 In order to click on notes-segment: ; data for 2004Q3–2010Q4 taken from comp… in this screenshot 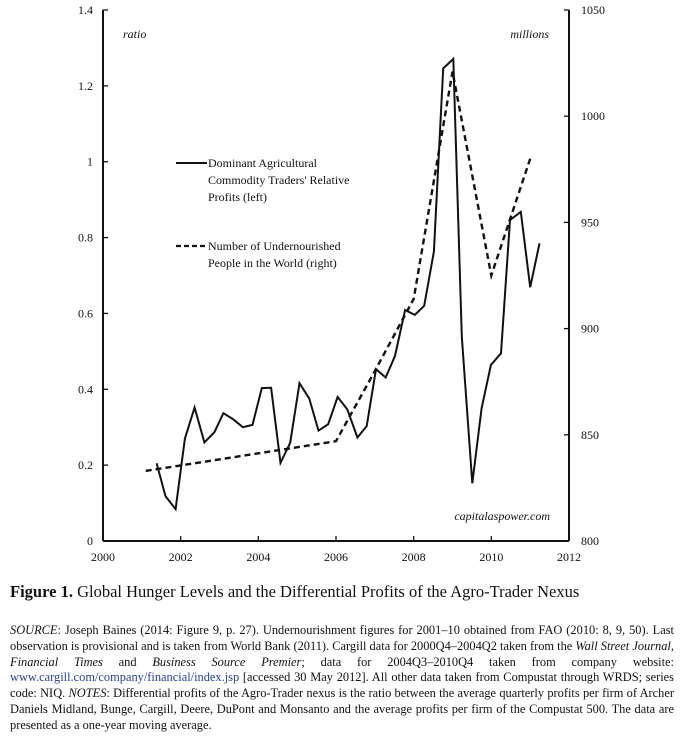, I will do `click(487, 661)`.